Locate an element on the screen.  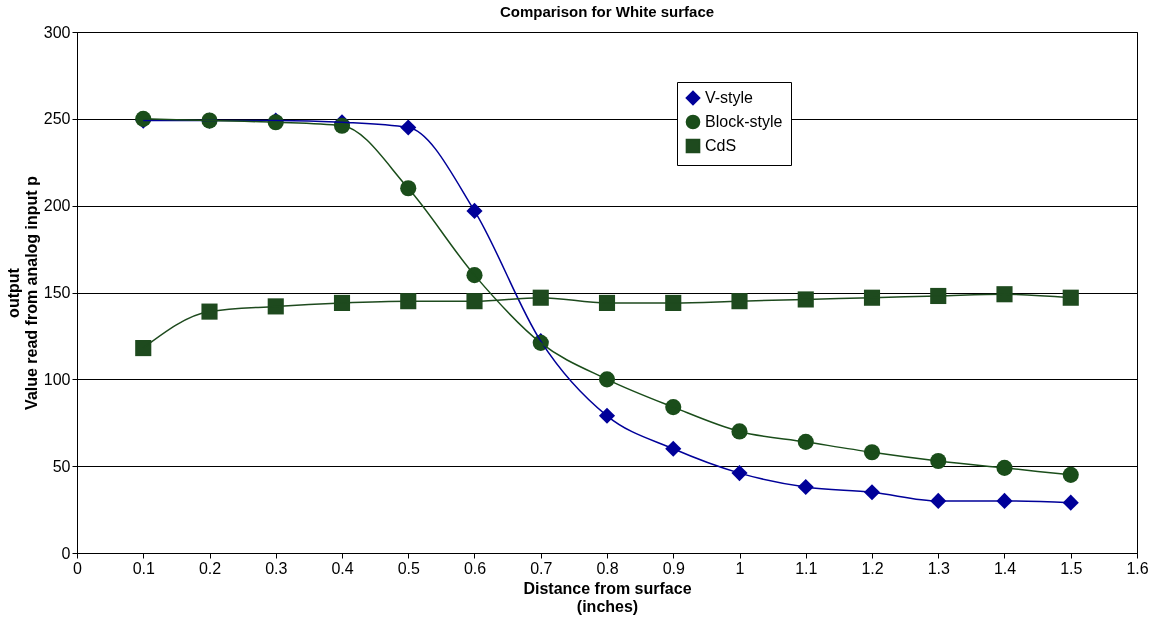
y-tick-label: 50 is located at coordinates (61, 466).